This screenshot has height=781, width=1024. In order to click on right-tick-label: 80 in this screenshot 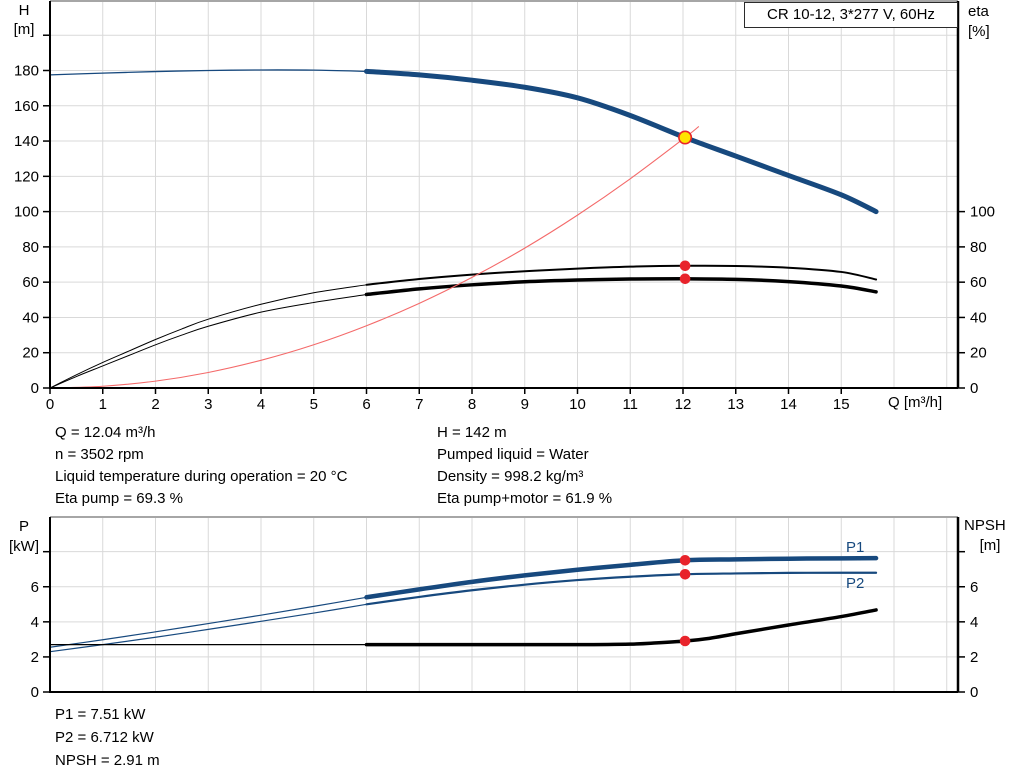, I will do `click(978, 247)`.